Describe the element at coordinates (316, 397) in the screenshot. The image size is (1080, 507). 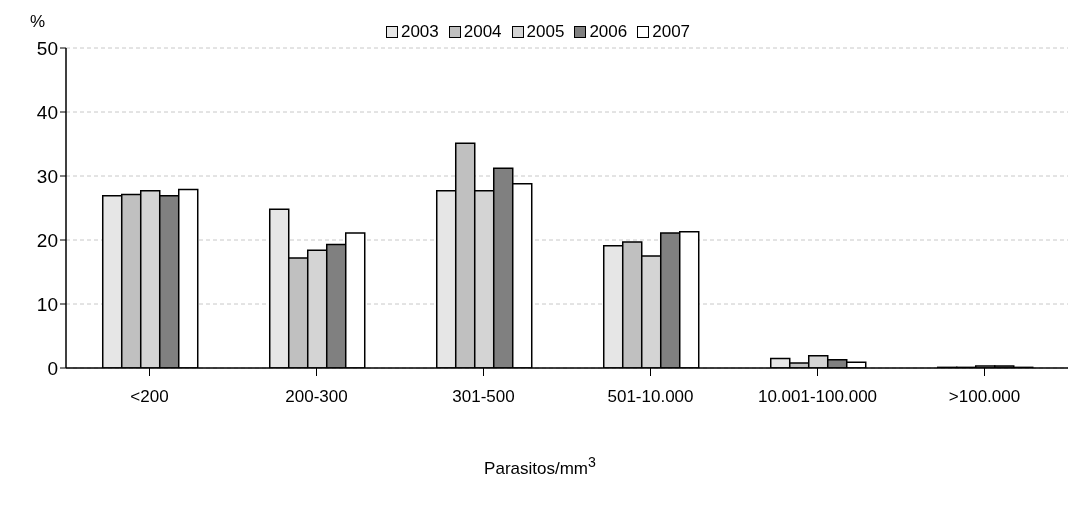
I see `x-tick-label: 200-300` at that location.